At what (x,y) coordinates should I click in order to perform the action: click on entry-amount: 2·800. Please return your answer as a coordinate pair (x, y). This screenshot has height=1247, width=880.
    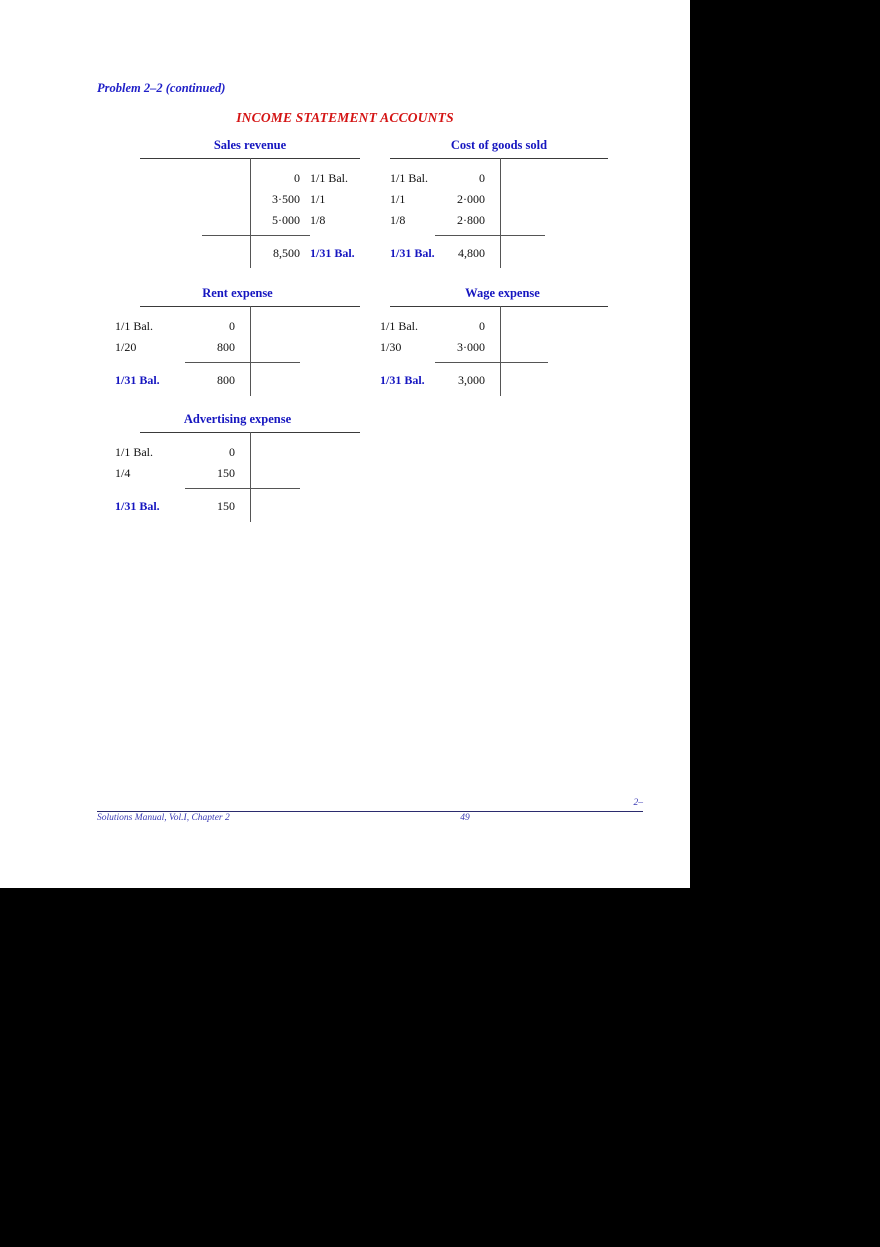
    Looking at the image, I should click on (471, 220).